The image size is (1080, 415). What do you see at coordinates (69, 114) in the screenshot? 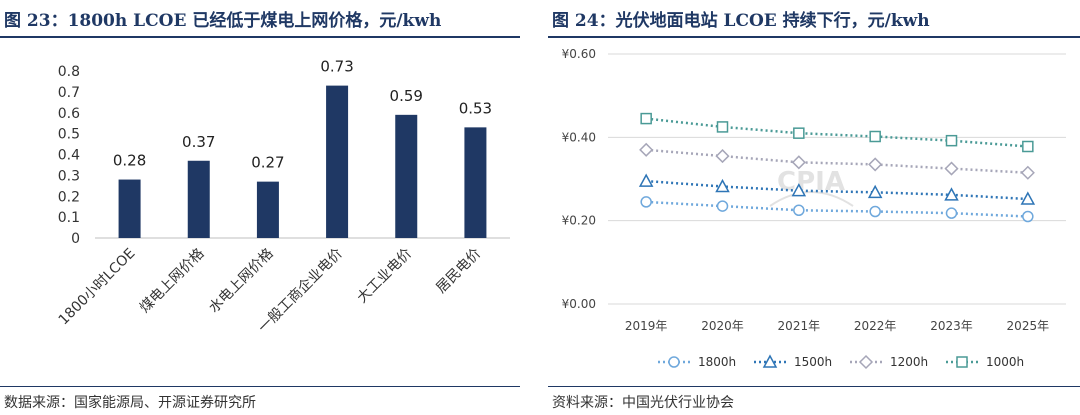
I see `y-tick-label: 0.6` at bounding box center [69, 114].